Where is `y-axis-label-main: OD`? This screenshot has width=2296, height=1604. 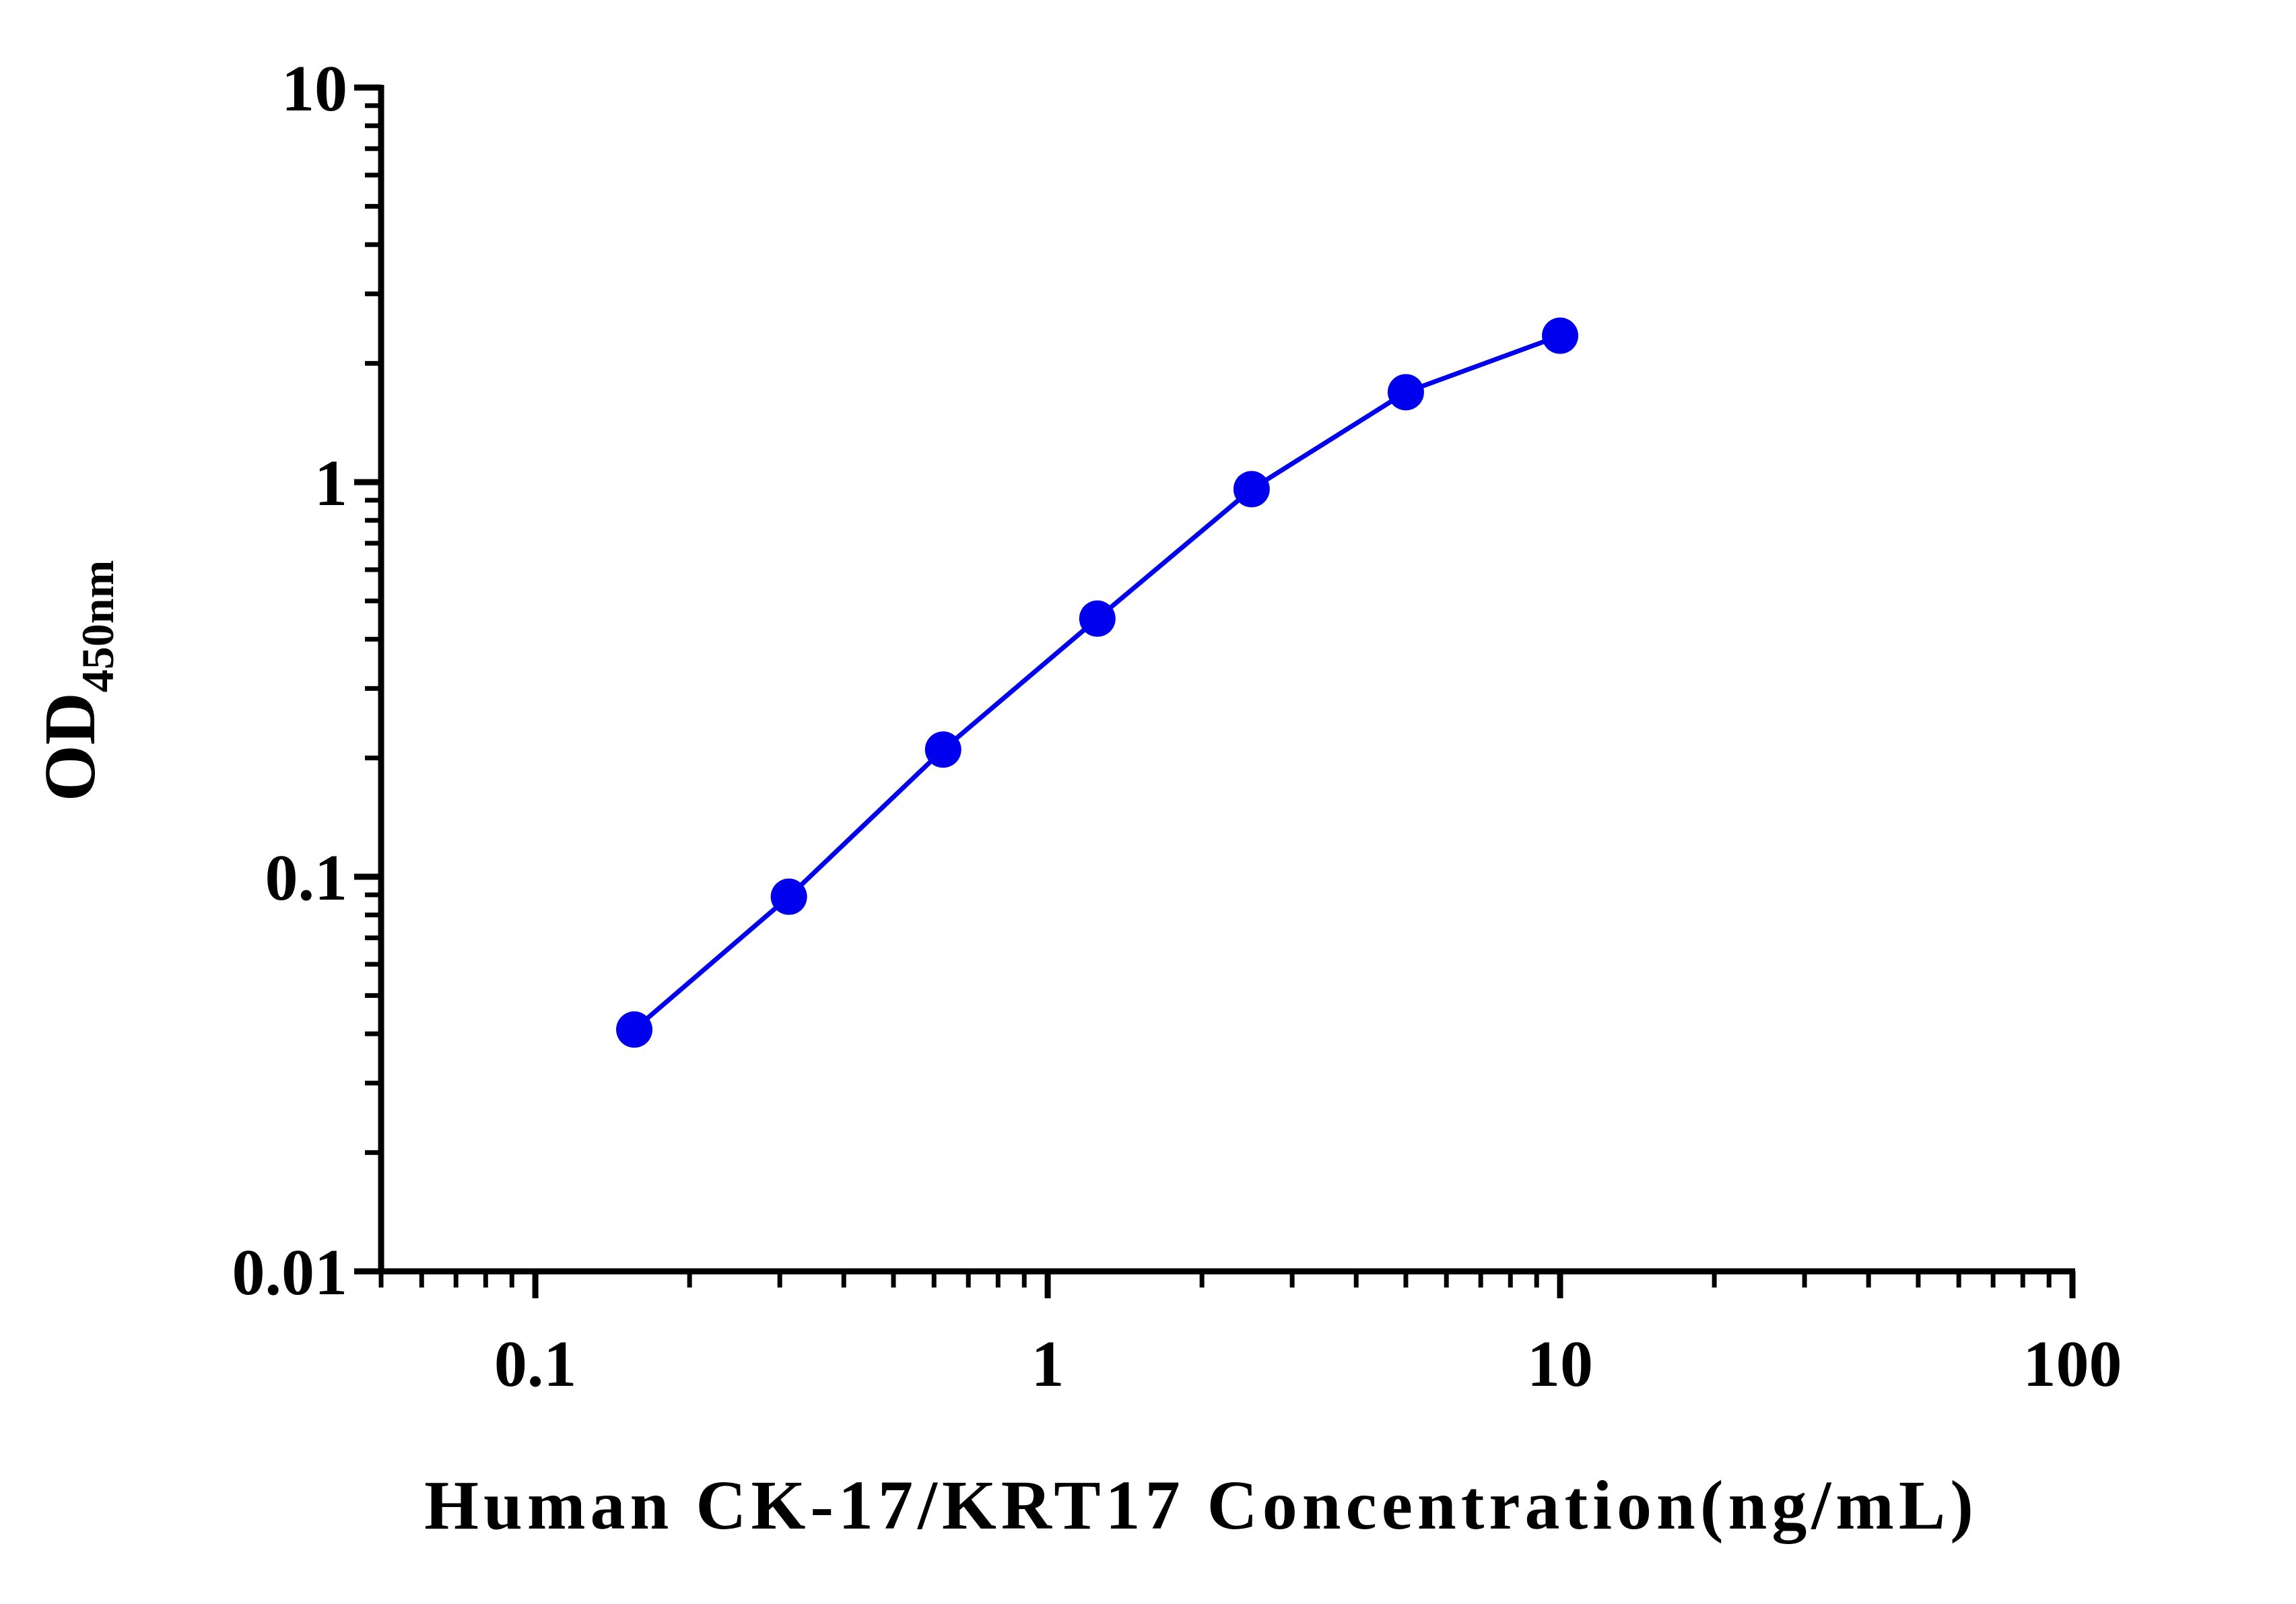 y-axis-label-main: OD is located at coordinates (70, 746).